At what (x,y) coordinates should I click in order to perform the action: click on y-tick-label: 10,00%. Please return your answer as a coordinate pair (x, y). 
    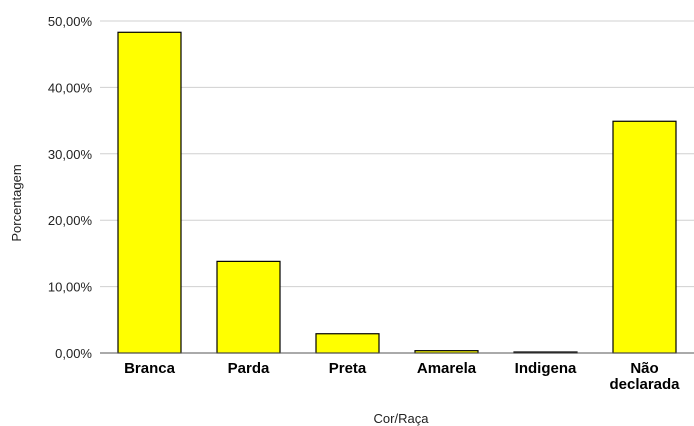
    Looking at the image, I should click on (70, 287).